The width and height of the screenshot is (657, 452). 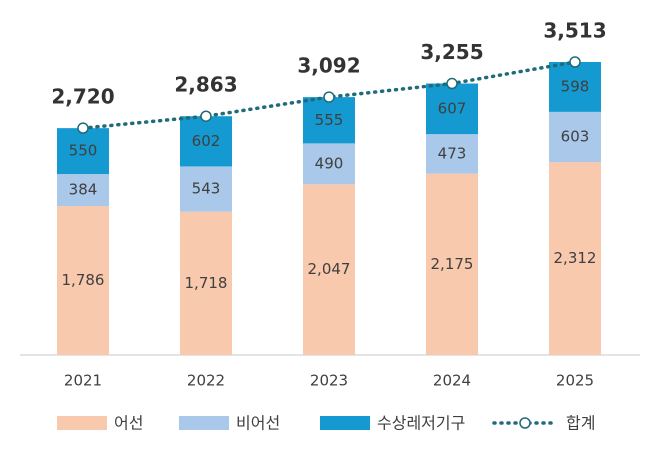 What do you see at coordinates (258, 423) in the screenshot?
I see `legend-label: 비어선` at bounding box center [258, 423].